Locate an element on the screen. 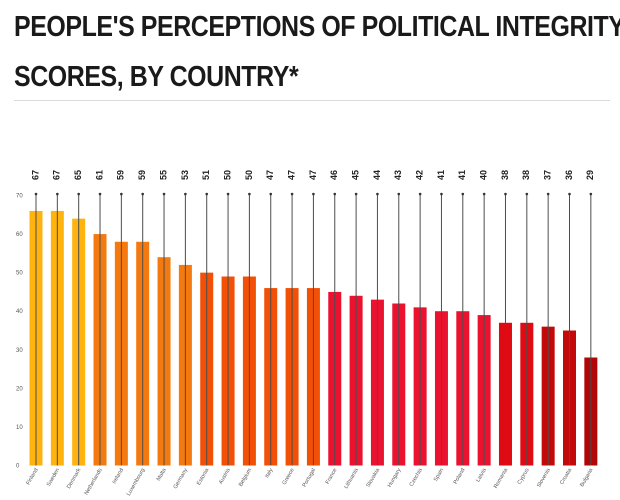  x-tick-label: Finland is located at coordinates (33, 477).